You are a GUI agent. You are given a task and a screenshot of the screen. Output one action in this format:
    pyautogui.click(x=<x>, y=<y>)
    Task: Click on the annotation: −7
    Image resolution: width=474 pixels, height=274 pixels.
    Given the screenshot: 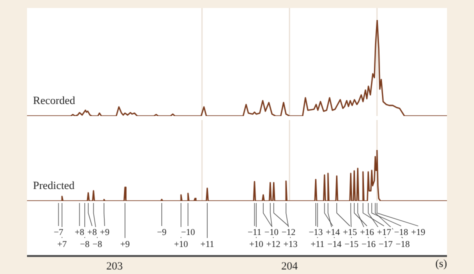 What is the action you would take?
    pyautogui.click(x=59, y=232)
    